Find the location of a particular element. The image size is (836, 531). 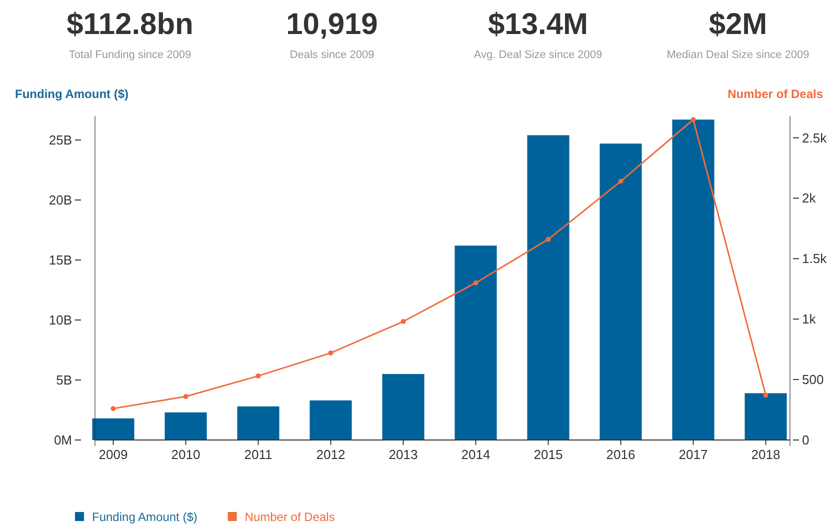

text: 10,919 is located at coordinates (332, 24).